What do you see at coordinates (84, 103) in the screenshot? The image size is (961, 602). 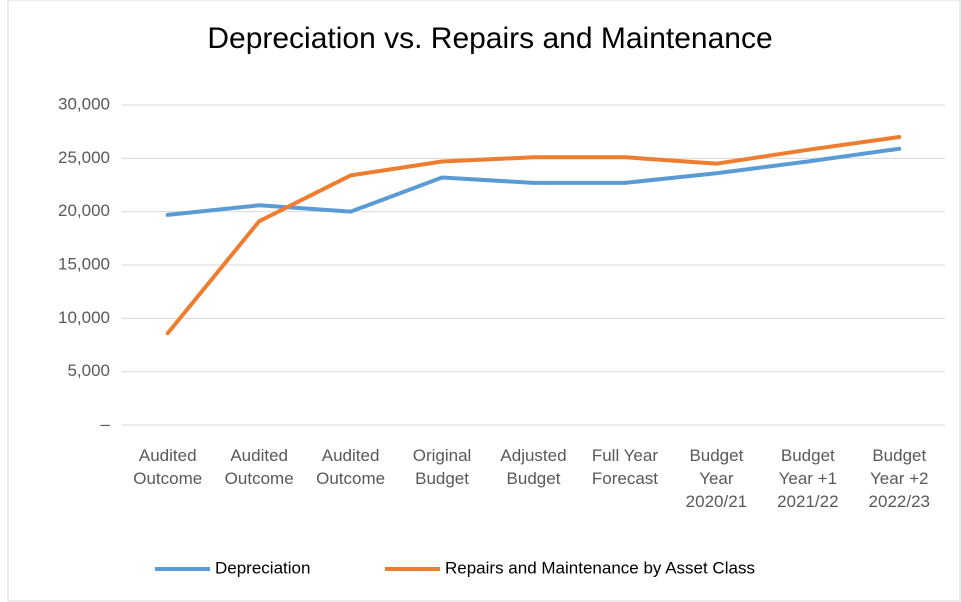 I see `y-tick-label: 30,000` at bounding box center [84, 103].